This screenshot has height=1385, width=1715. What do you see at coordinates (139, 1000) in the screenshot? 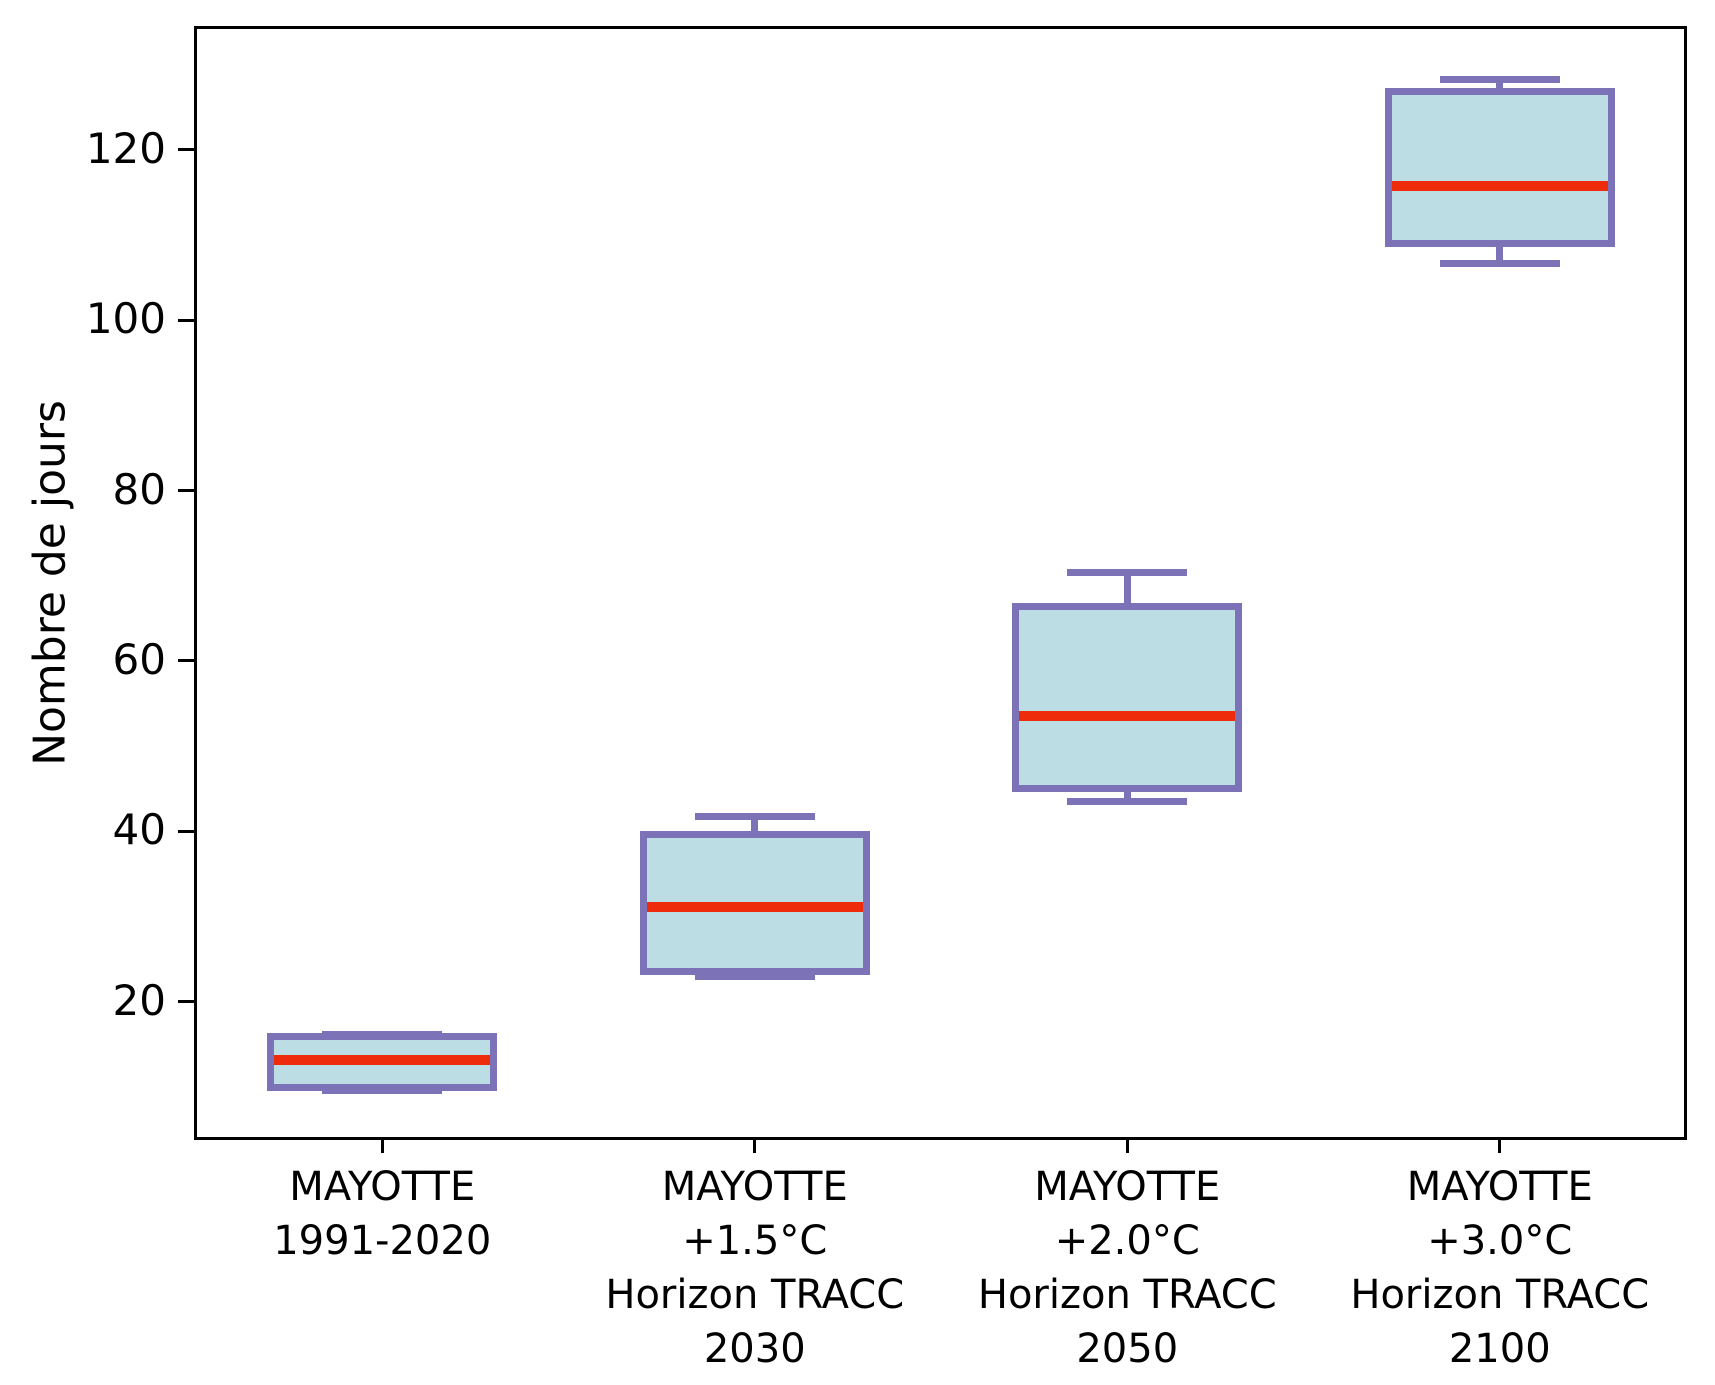
I see `y-tick-label: 20` at bounding box center [139, 1000].